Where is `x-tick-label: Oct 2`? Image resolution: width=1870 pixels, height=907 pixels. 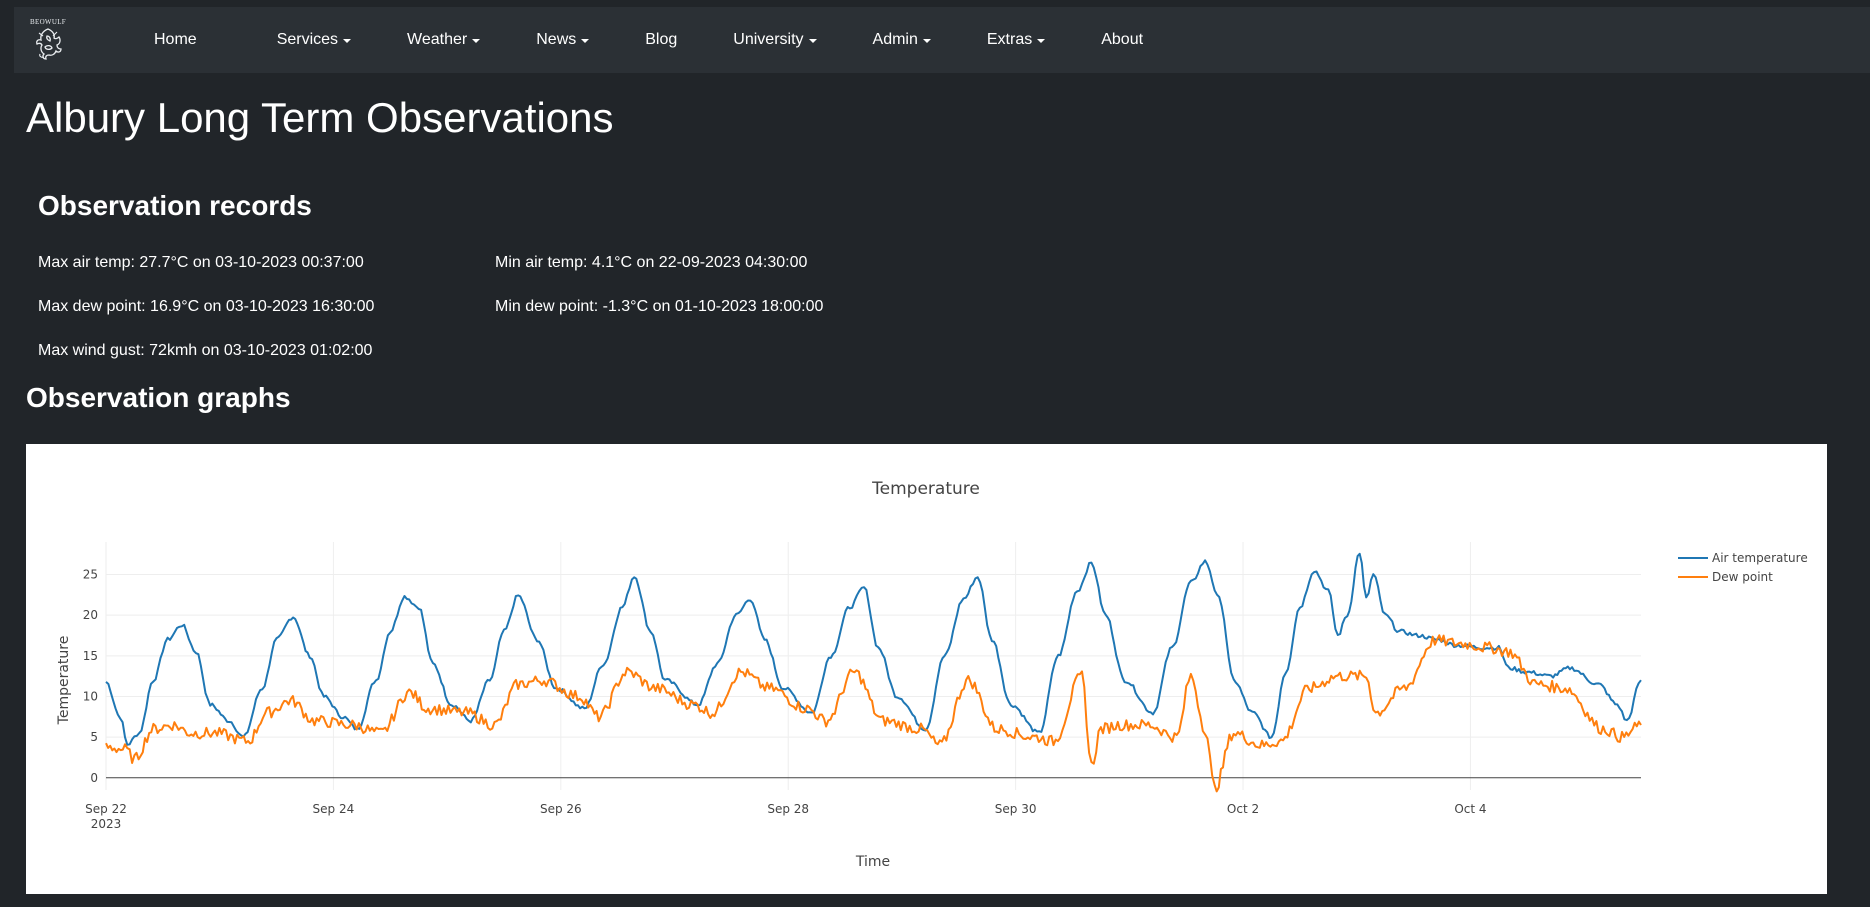 x-tick-label: Oct 2 is located at coordinates (1243, 809).